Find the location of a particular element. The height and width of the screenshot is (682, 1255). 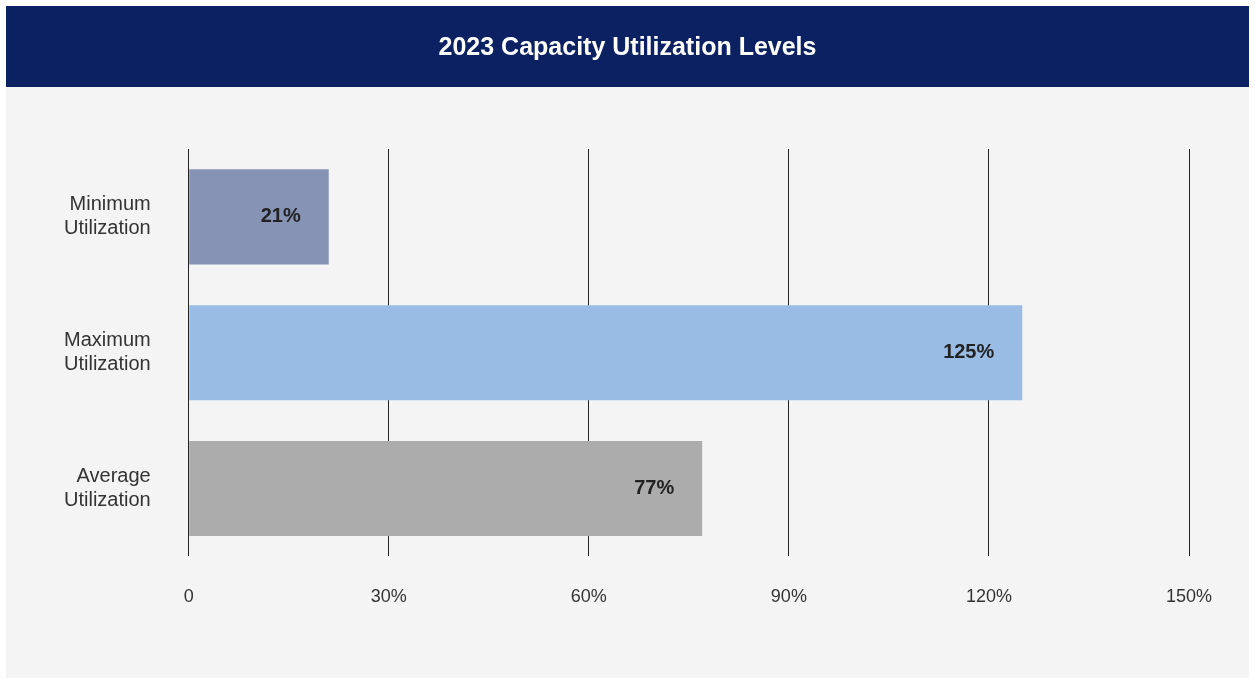

y-tick-label: Maximum Utilization is located at coordinates (107, 351).